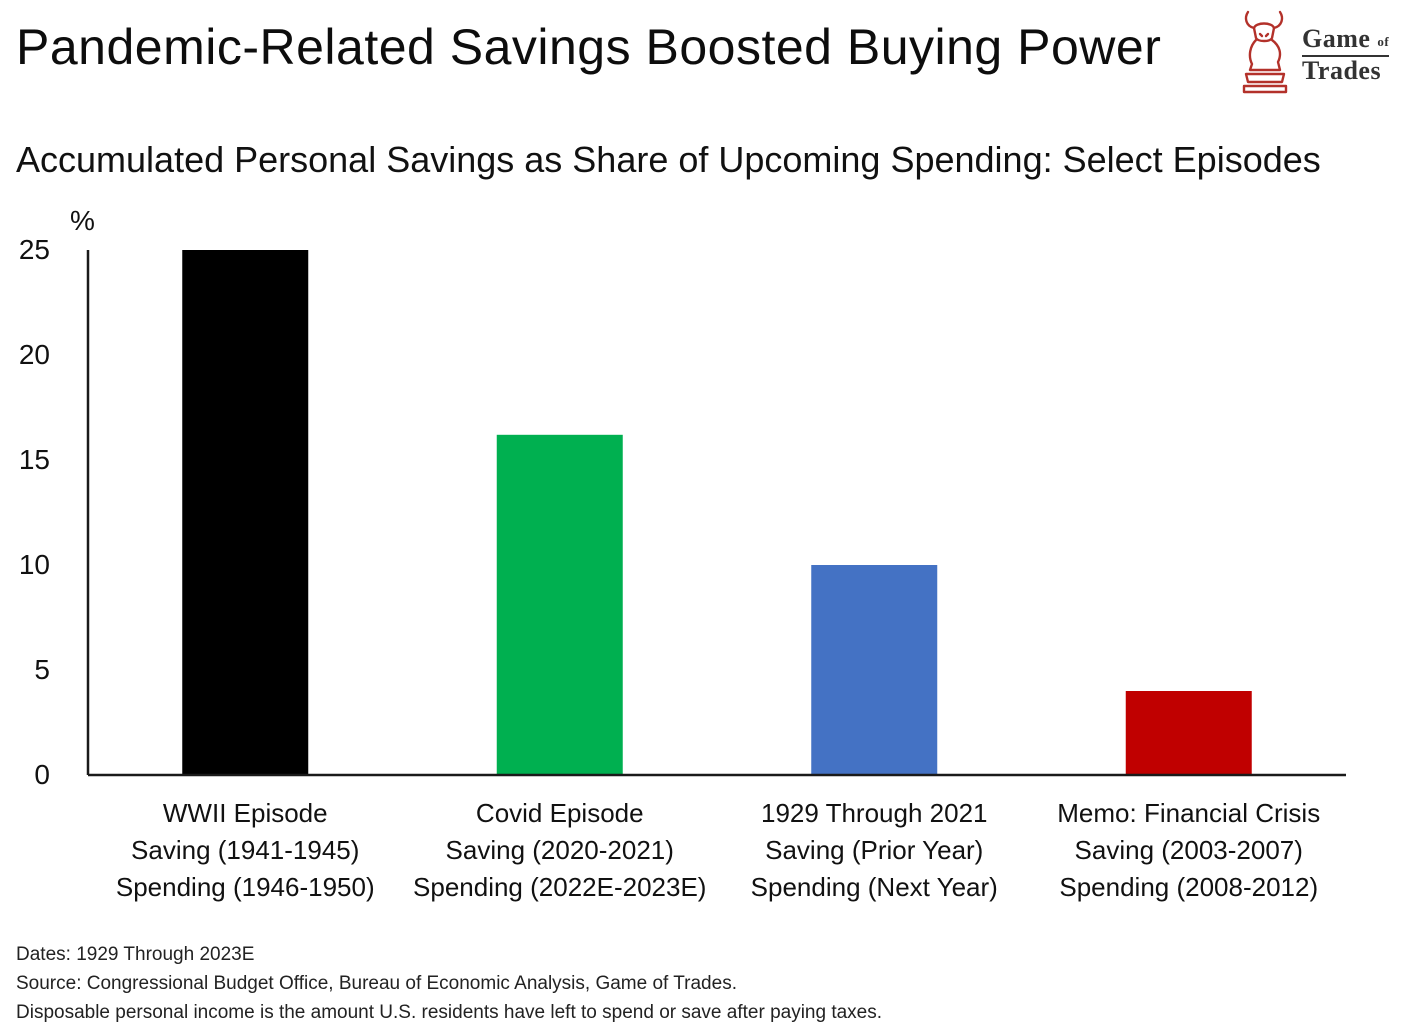 The width and height of the screenshot is (1420, 1033). What do you see at coordinates (874, 850) in the screenshot?
I see `x-tick-label: Saving (Prior Year)` at bounding box center [874, 850].